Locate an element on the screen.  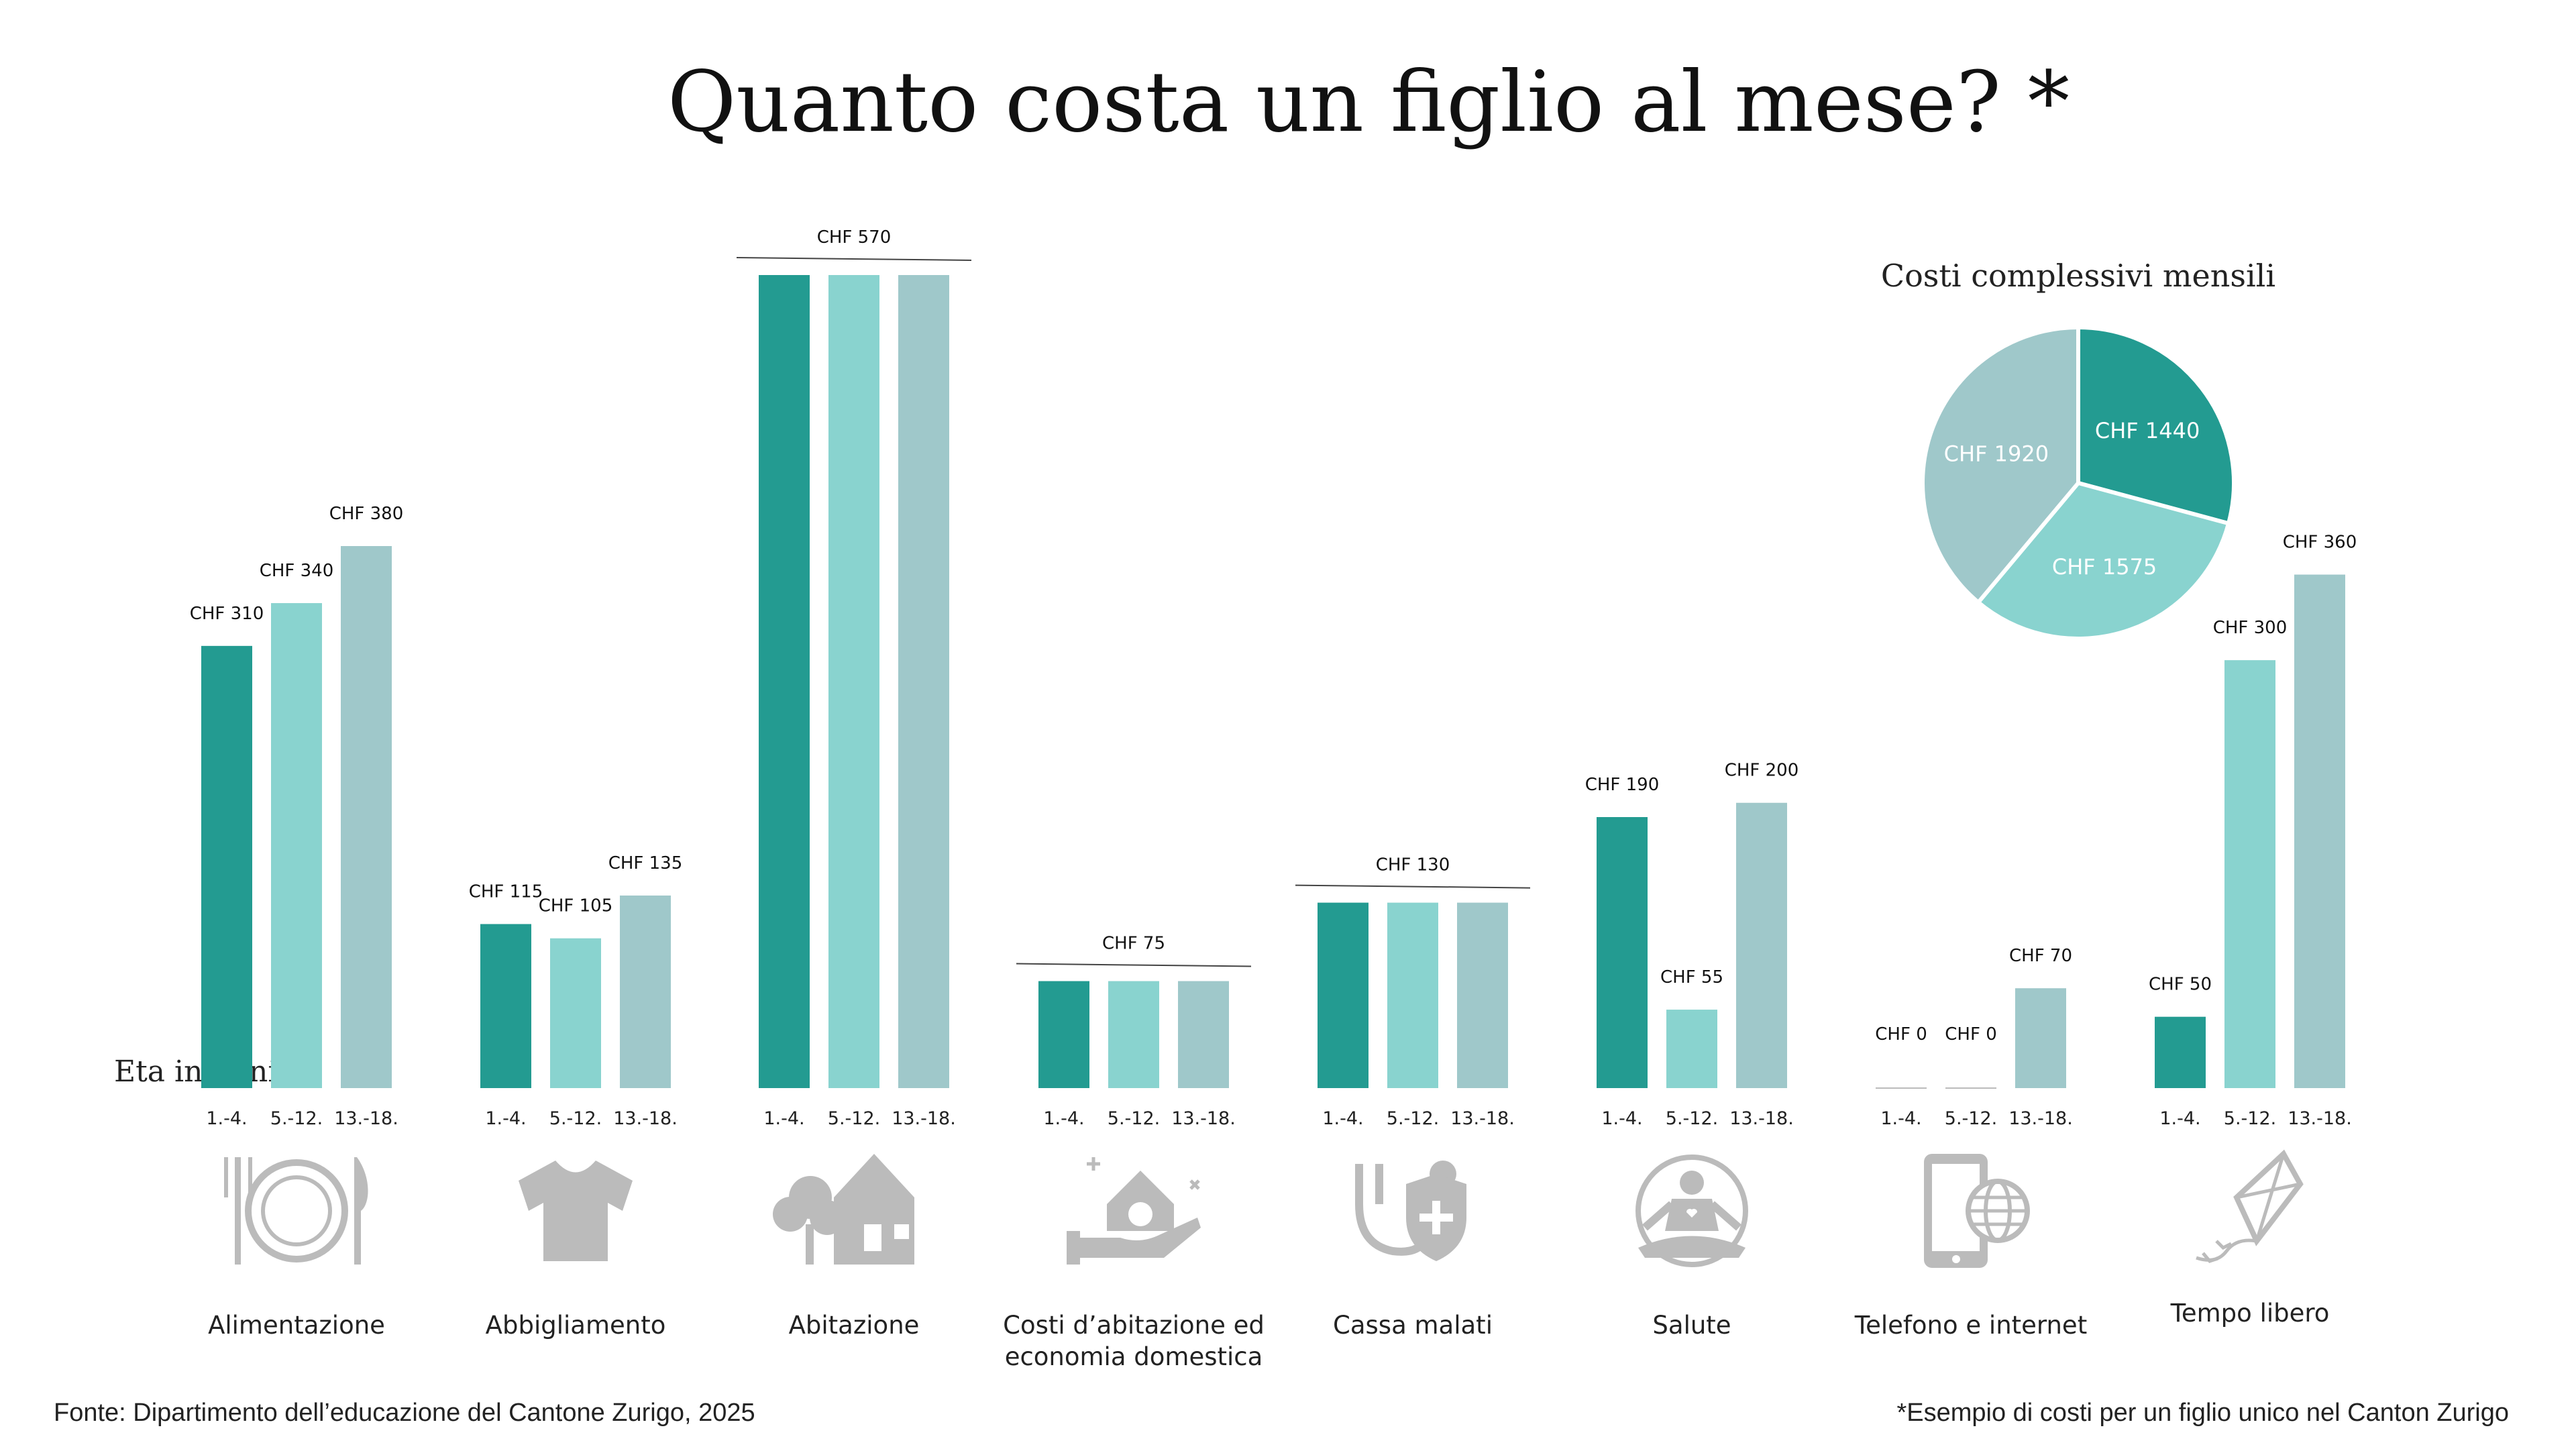
category-icons is located at coordinates (1264, 1208).